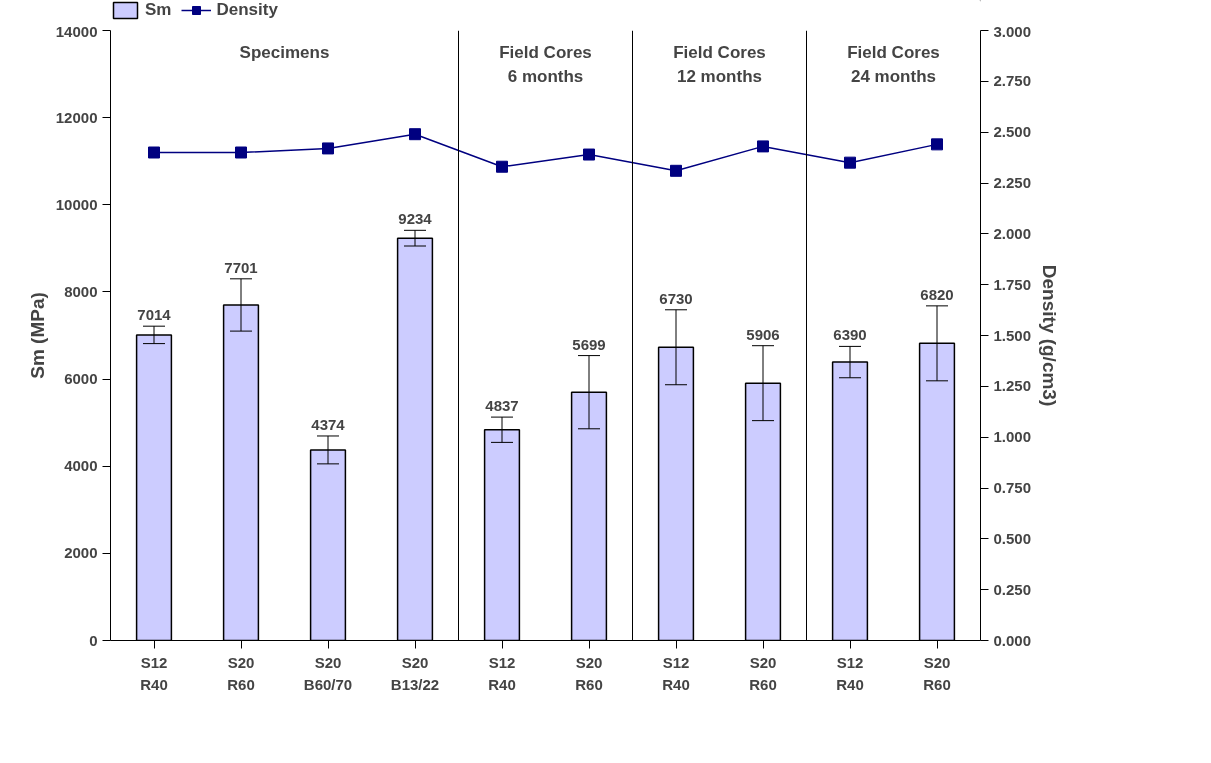 This screenshot has height=763, width=1211. What do you see at coordinates (1050, 335) in the screenshot?
I see `y2-axis-title: Density (g/cm3)` at bounding box center [1050, 335].